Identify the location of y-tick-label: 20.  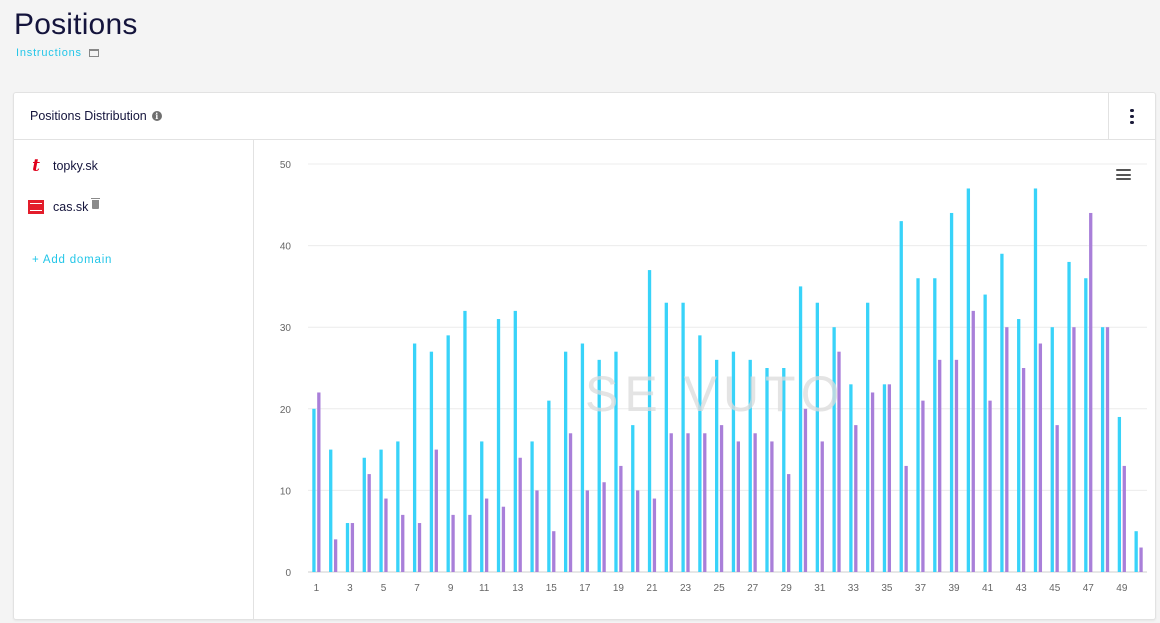
(286, 410).